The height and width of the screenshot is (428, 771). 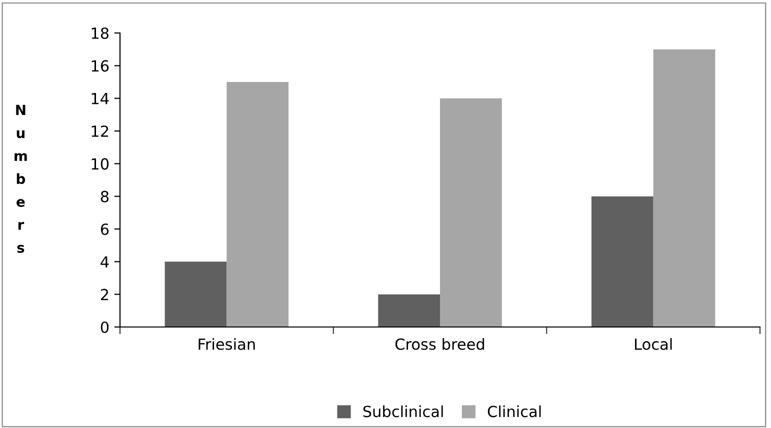 I want to click on x-tick-label: Cross breed, so click(x=439, y=344).